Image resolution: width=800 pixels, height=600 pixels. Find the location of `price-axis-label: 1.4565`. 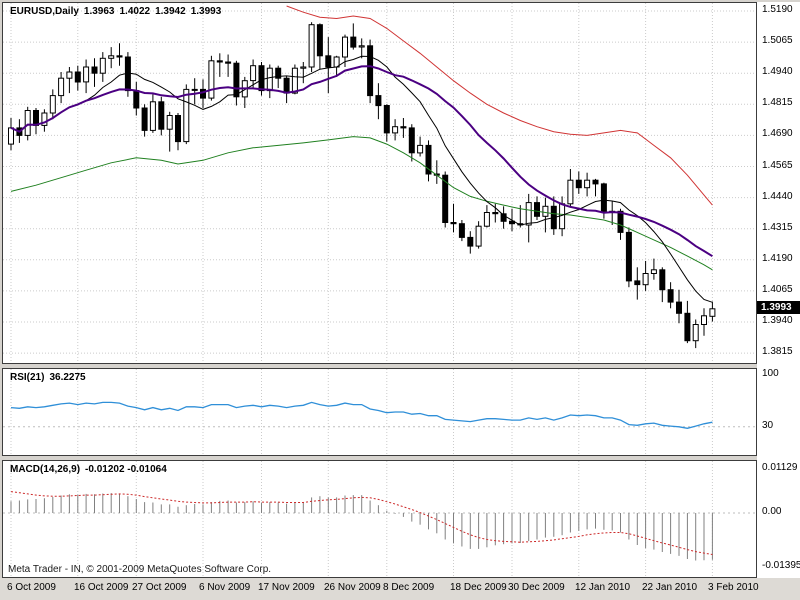

price-axis-label: 1.4565 is located at coordinates (777, 165).